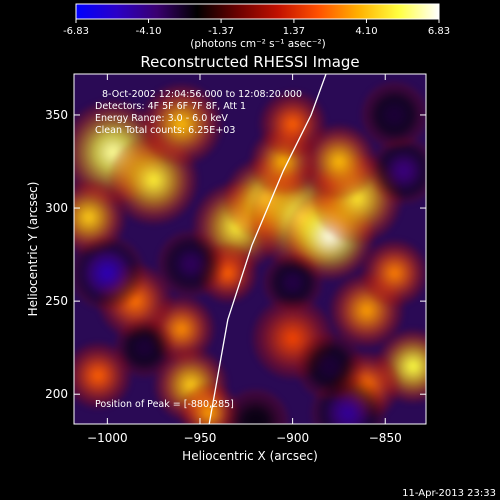 Image resolution: width=500 pixels, height=500 pixels. Describe the element at coordinates (257, 44) in the screenshot. I see `colorbar-unit-label: (photons cm⁻² s⁻¹ asec⁻²)` at that location.